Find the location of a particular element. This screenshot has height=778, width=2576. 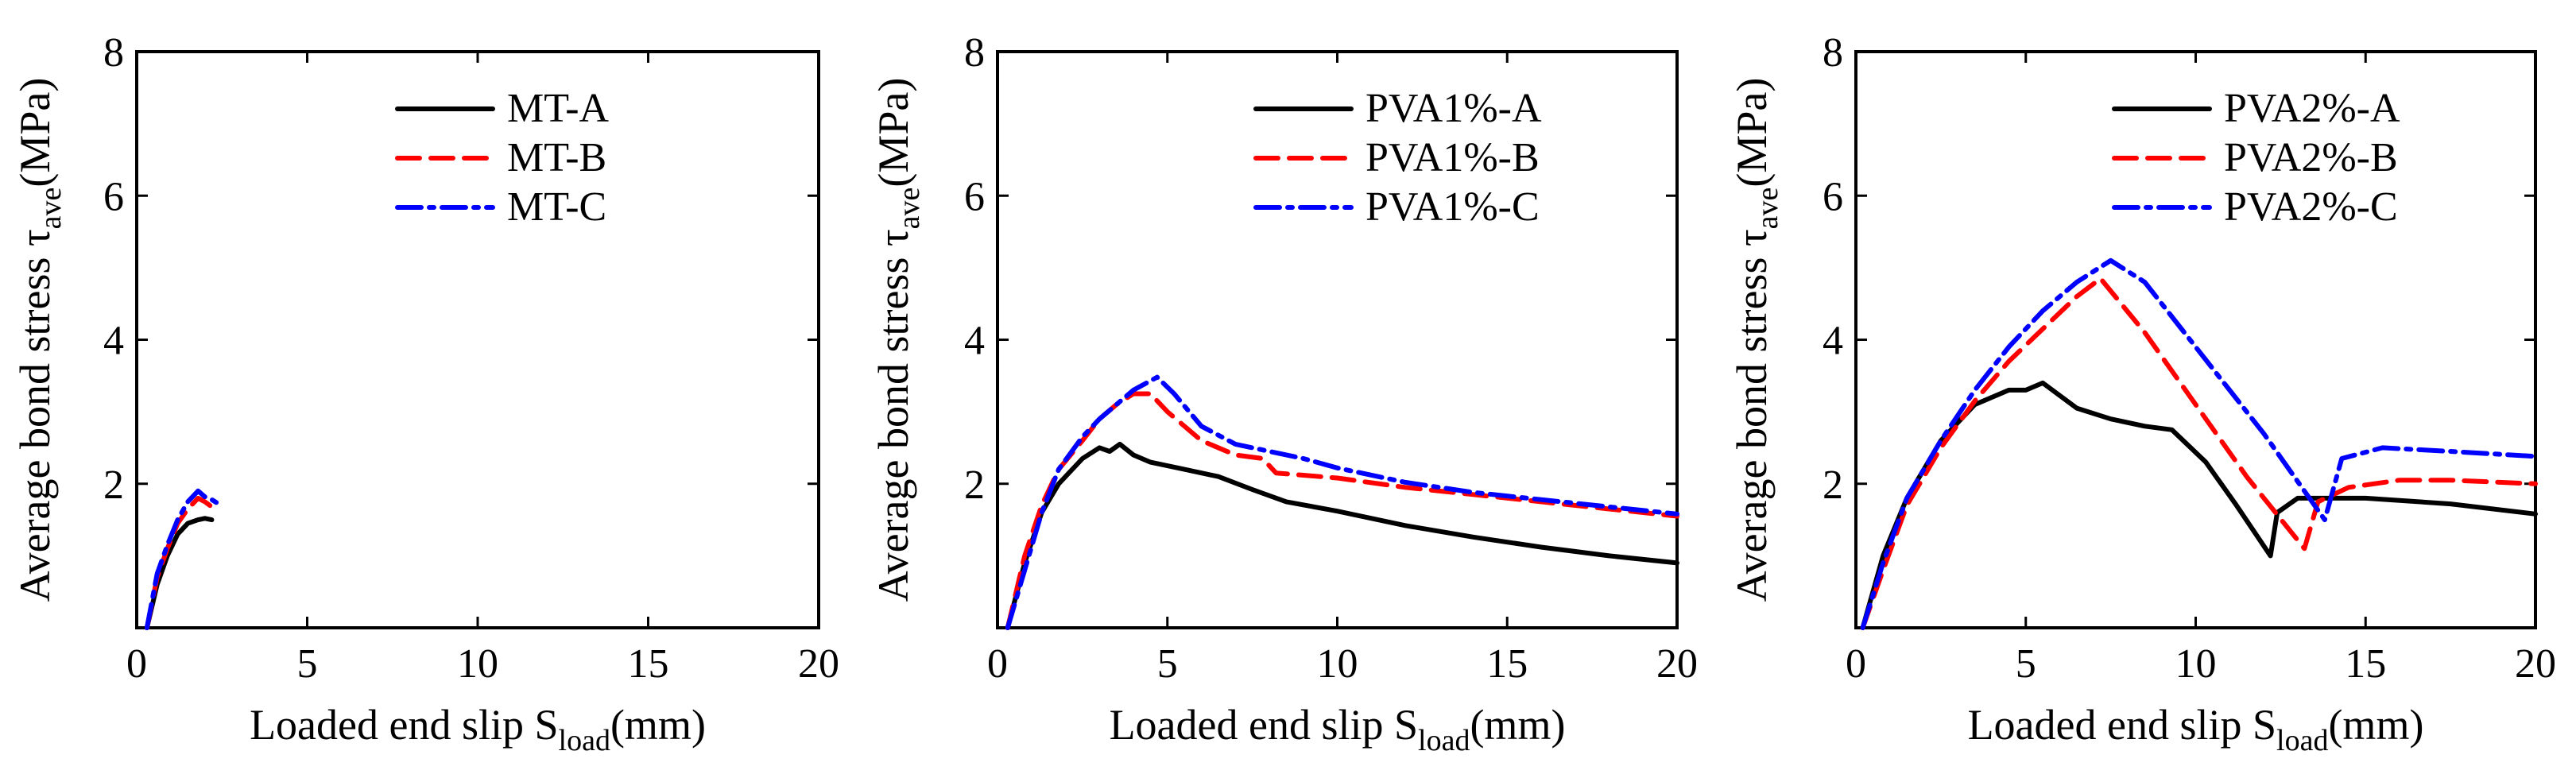

series-line-pva2-b is located at coordinates (2199, 453).